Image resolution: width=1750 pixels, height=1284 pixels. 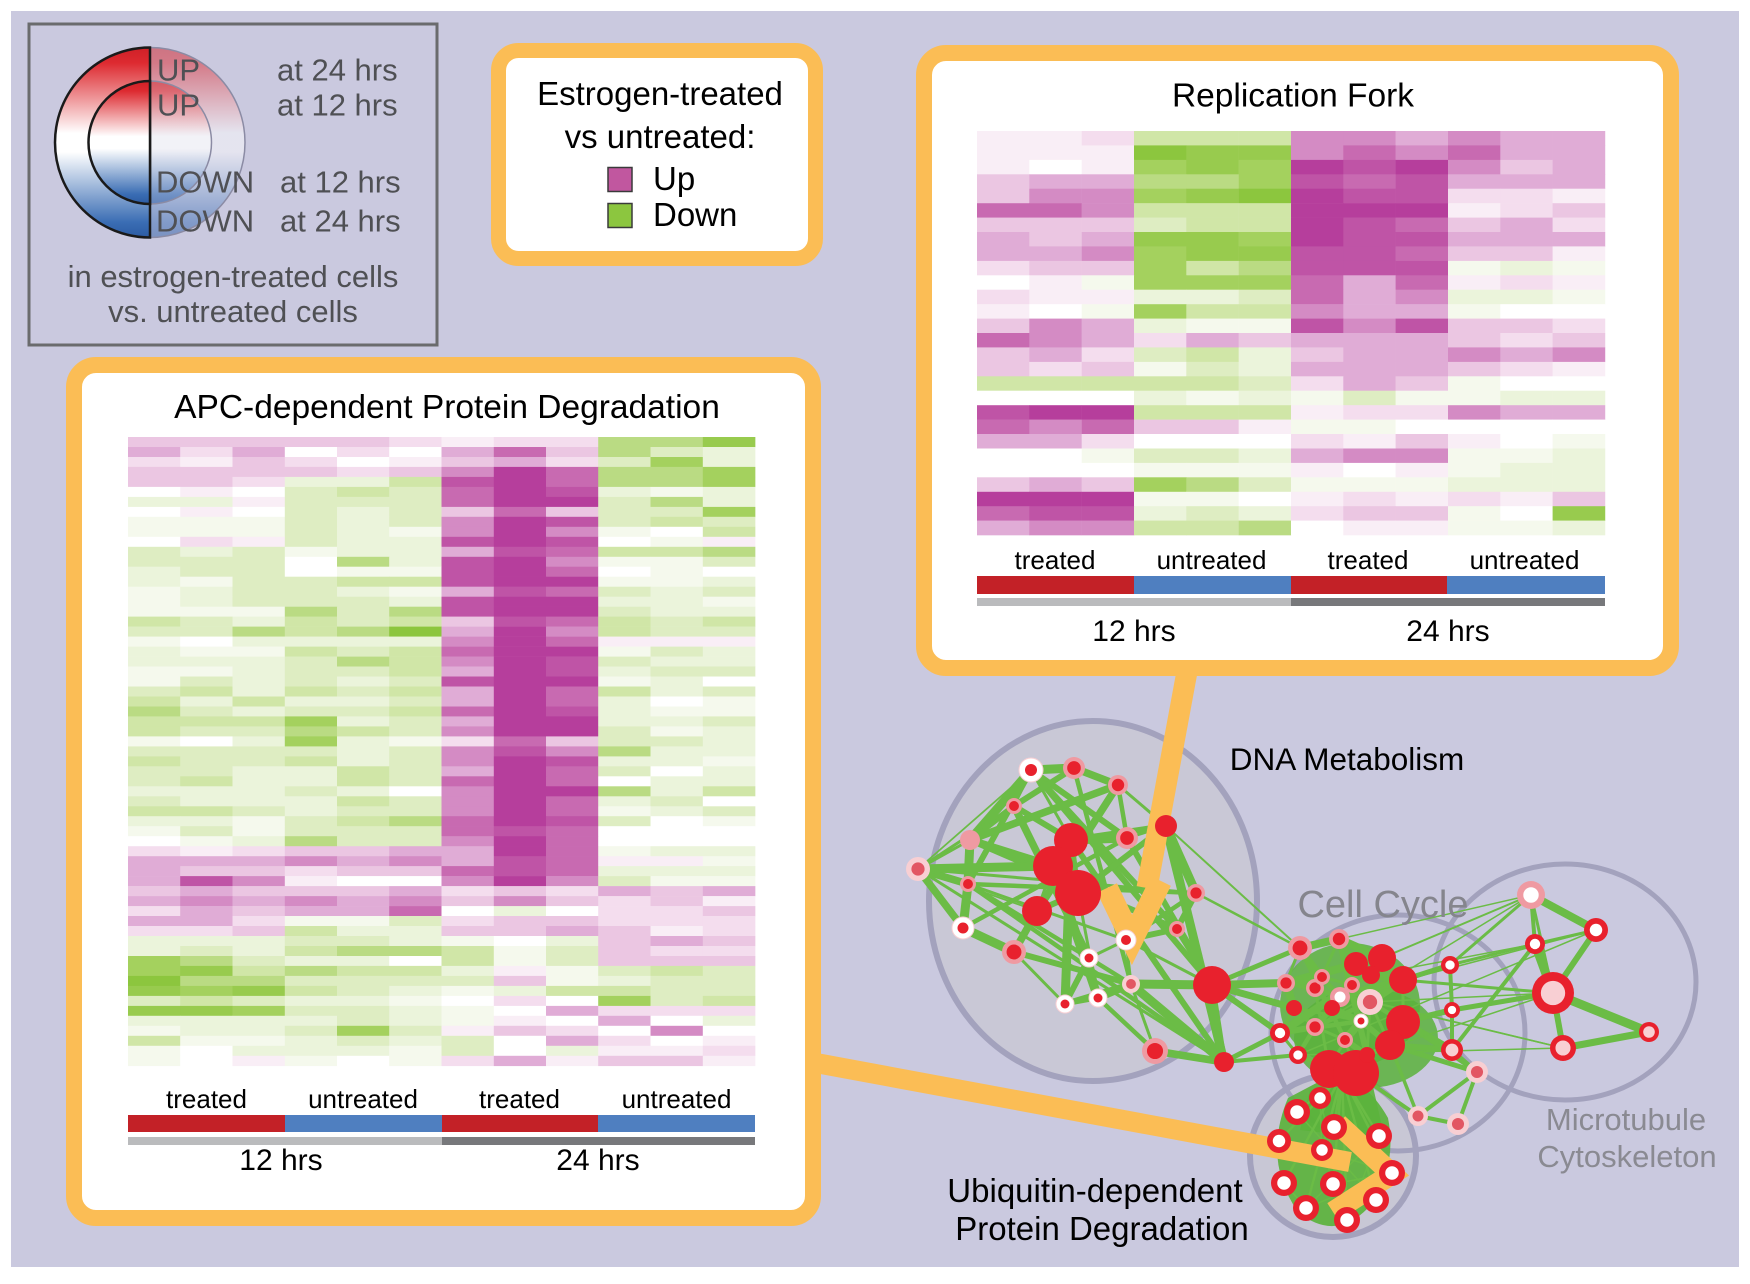 I want to click on svg-text: Estrogen-treated, so click(x=660, y=93).